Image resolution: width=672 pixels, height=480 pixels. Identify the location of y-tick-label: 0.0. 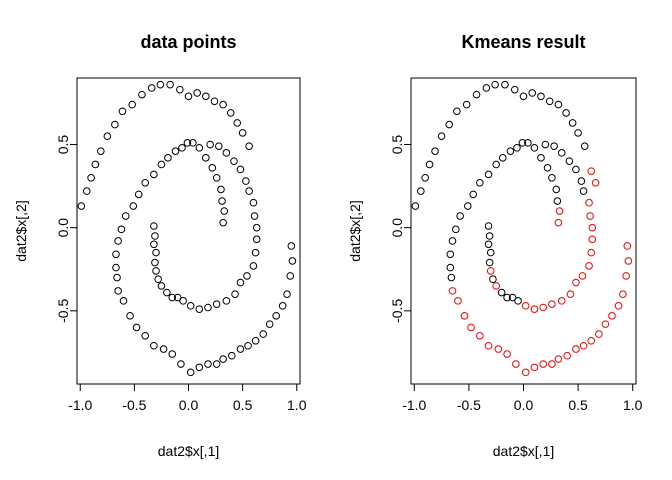
(397, 228).